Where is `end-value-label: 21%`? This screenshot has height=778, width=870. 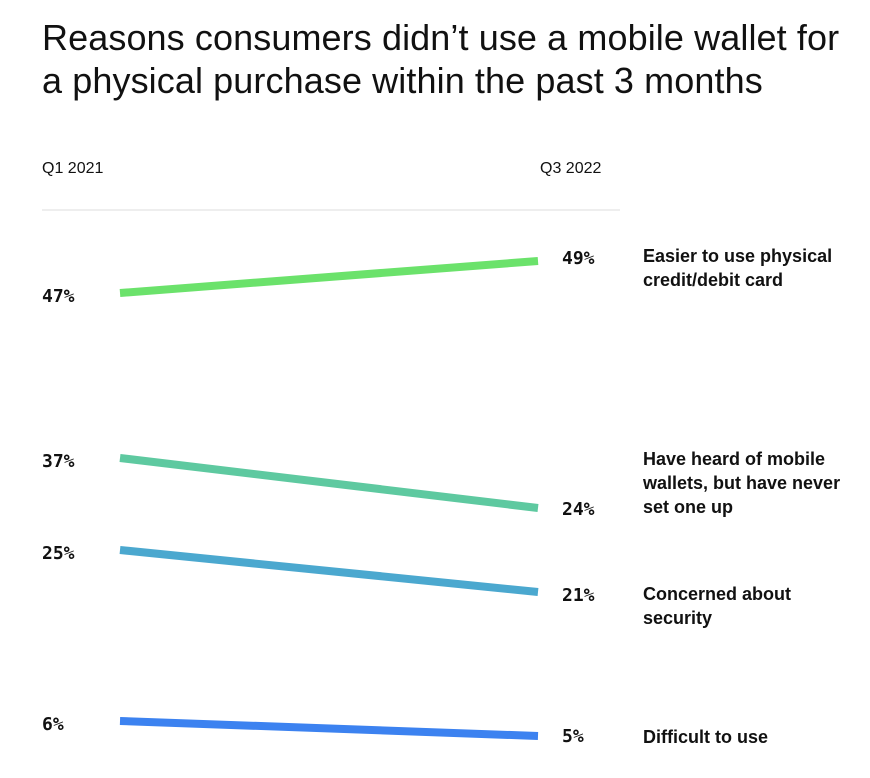 end-value-label: 21% is located at coordinates (578, 595).